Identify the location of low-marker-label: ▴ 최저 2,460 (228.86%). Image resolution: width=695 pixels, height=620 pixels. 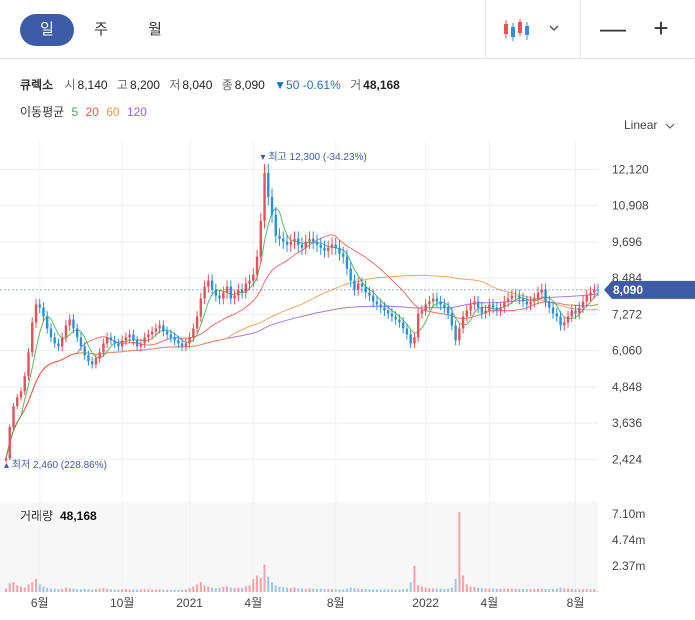
(55, 465).